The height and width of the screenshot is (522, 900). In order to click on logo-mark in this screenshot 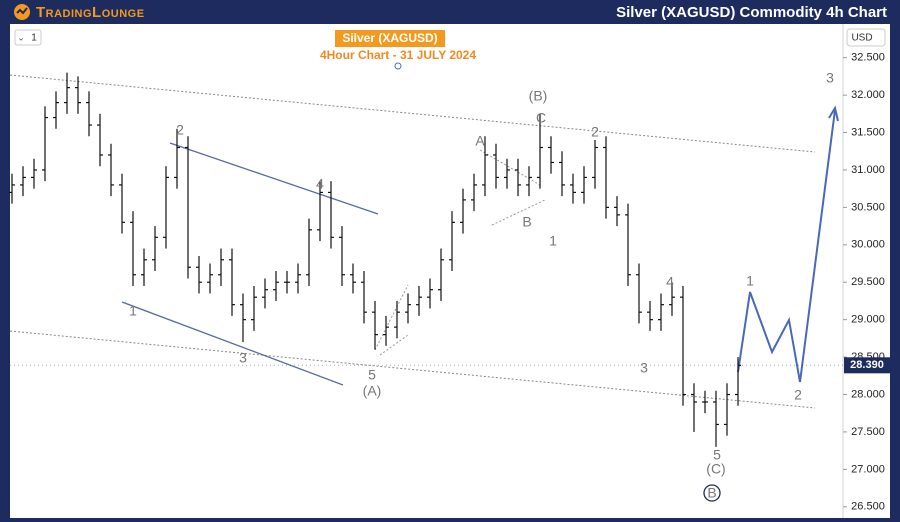, I will do `click(22, 11)`.